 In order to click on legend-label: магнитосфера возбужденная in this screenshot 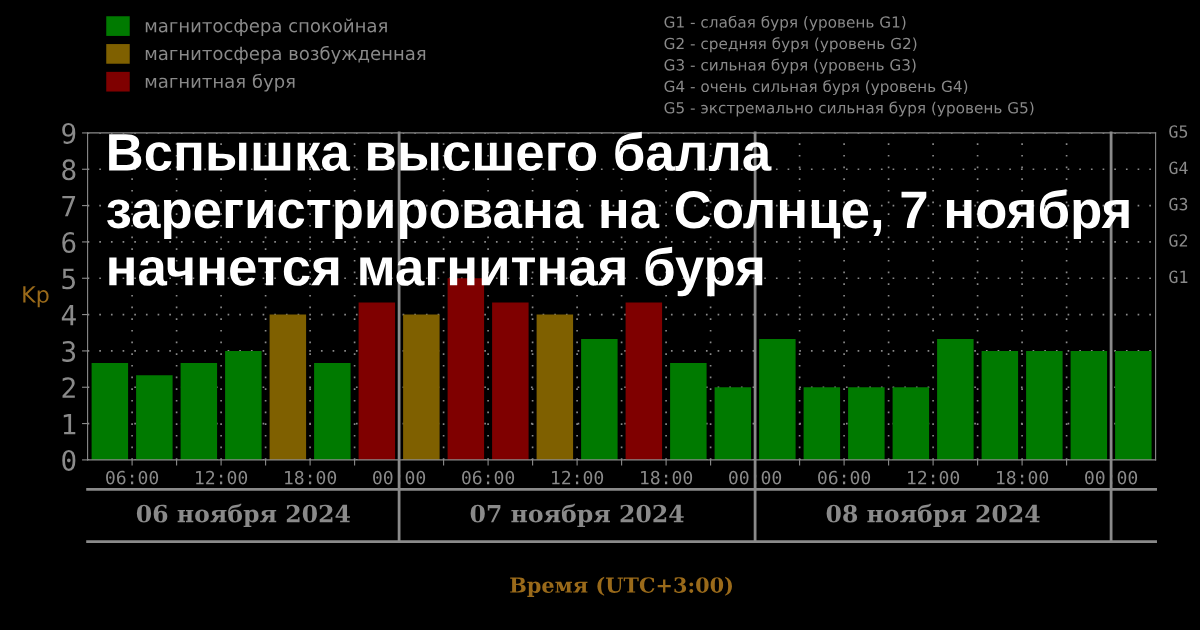, I will do `click(285, 54)`.